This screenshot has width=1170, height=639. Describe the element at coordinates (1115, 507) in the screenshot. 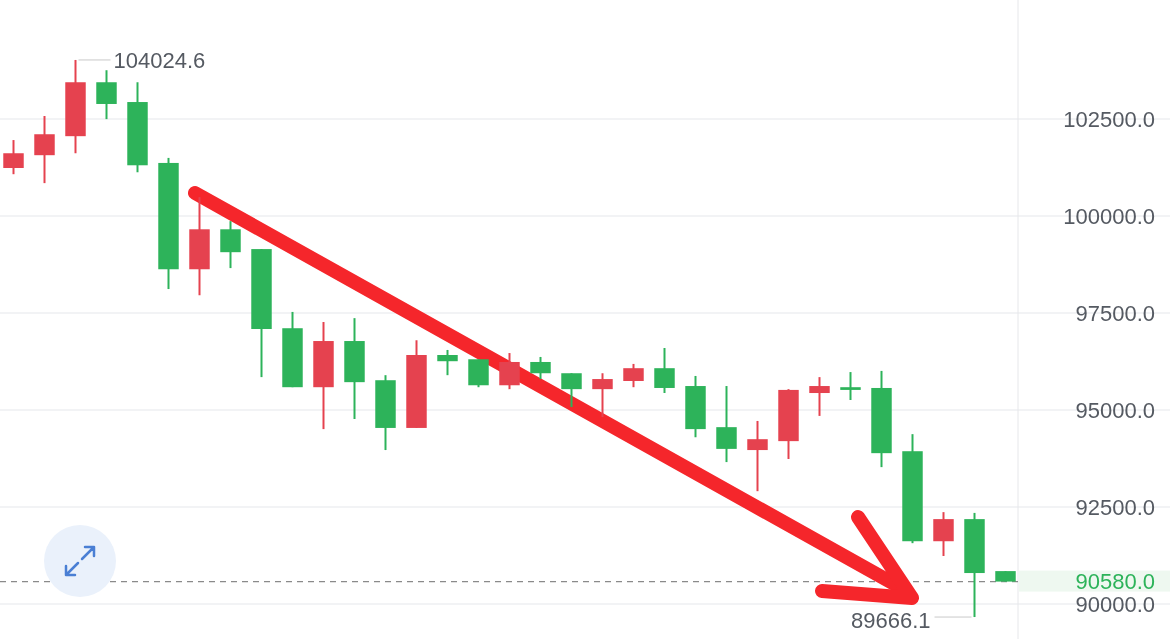

I see `y-tick-label: 92500.0` at that location.